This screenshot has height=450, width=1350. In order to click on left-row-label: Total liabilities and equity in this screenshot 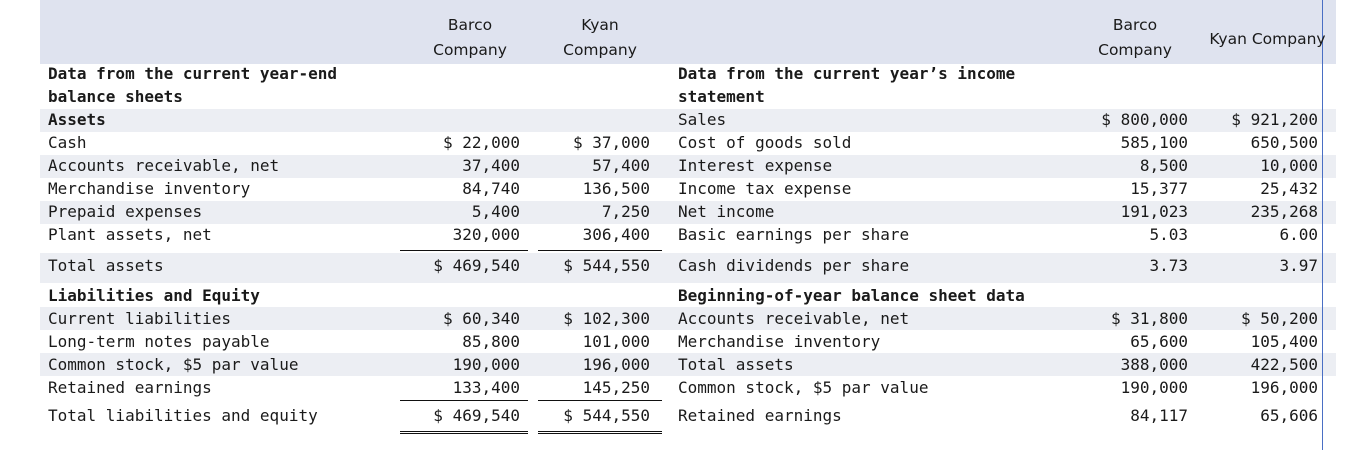, I will do `click(183, 415)`.